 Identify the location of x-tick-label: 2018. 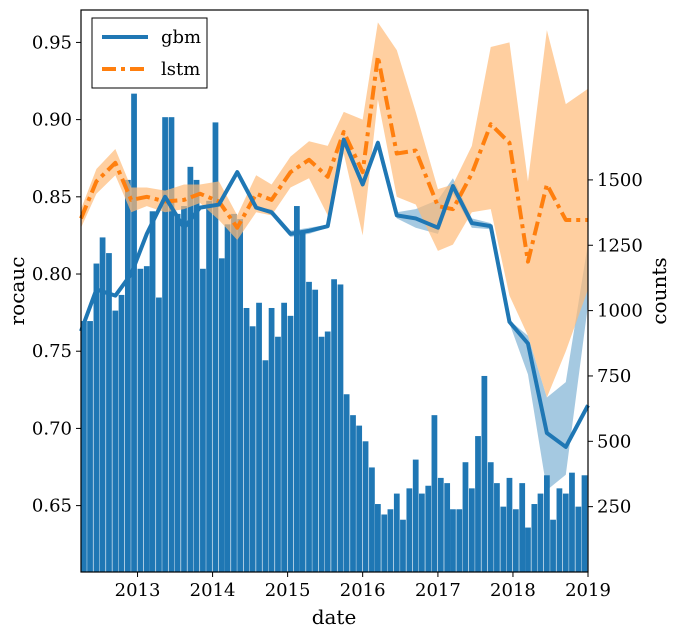
(513, 590).